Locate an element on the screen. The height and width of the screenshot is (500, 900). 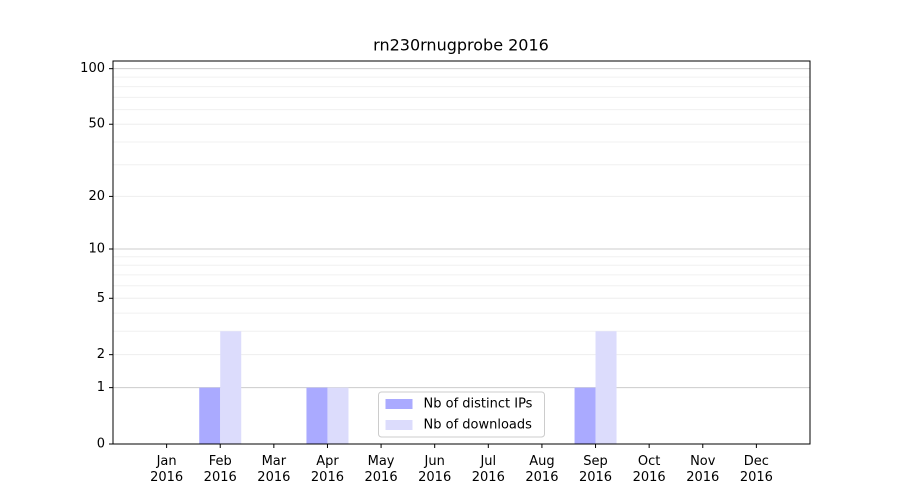
y-tick-label: 2 is located at coordinates (101, 354).